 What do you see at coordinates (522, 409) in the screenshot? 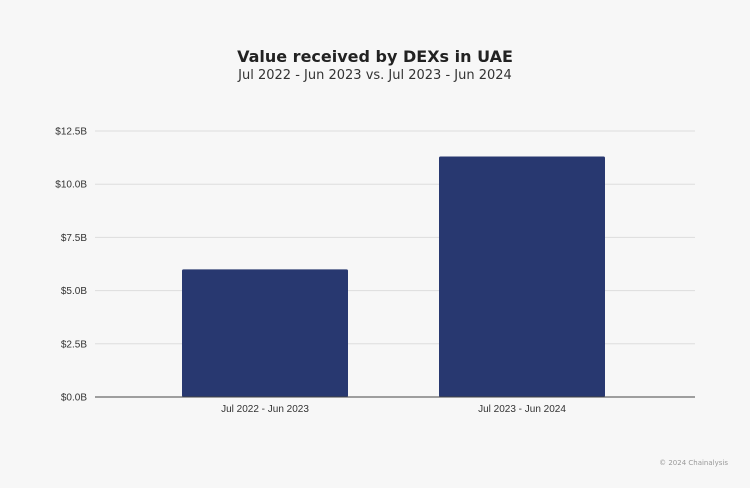
I see `x-tick-label: Jul 2023 - Jun 2024` at bounding box center [522, 409].